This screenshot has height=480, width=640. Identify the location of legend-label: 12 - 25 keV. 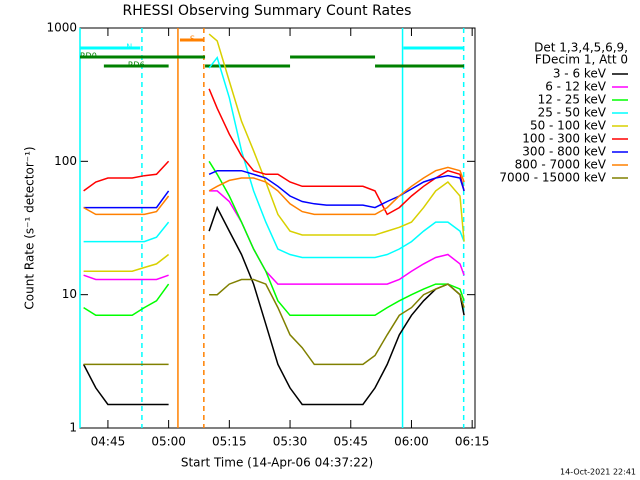
(572, 100).